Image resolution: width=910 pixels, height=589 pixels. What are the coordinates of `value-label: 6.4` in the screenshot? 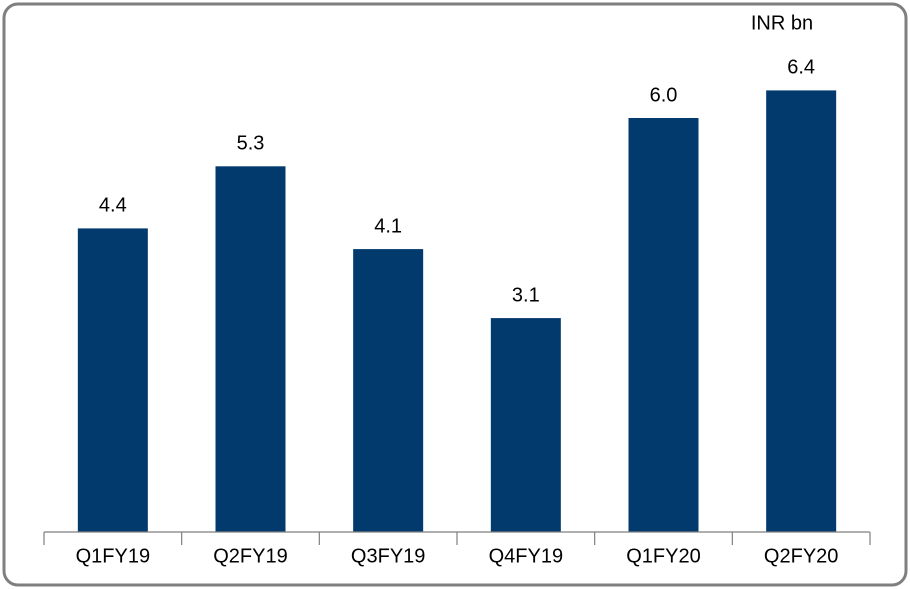 It's located at (801, 68).